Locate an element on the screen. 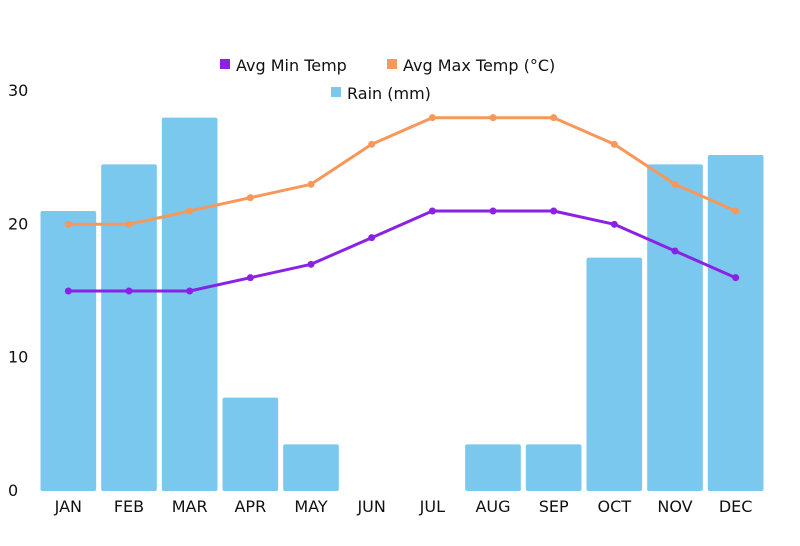 The height and width of the screenshot is (546, 800). x-tick-label-may: MAY is located at coordinates (311, 506).